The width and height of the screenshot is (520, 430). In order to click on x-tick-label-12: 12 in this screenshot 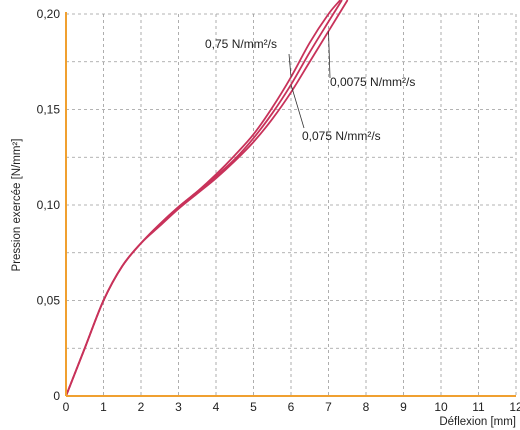, I will do `click(514, 407)`.